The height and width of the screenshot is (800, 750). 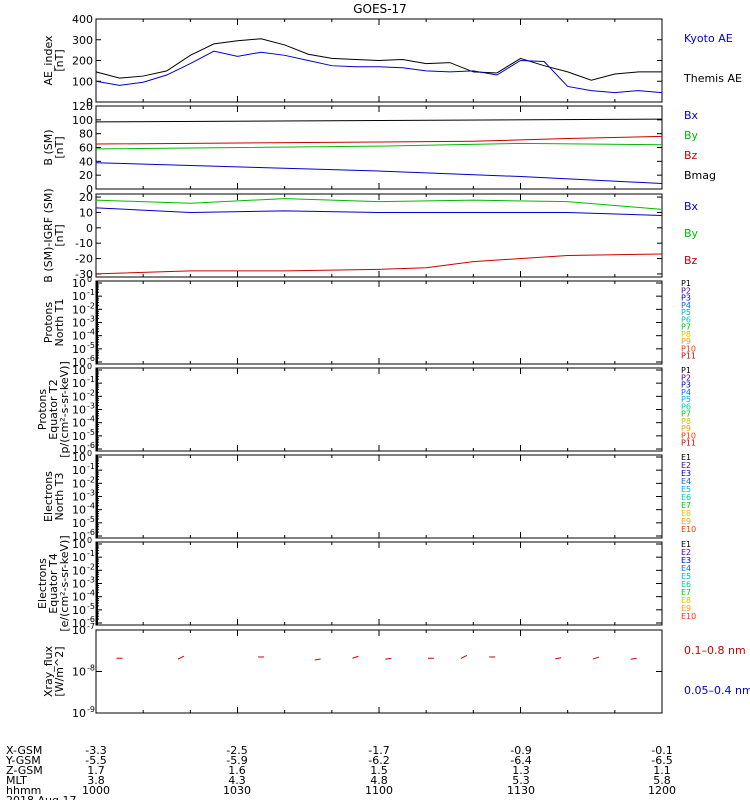 I want to click on series-line-by, so click(x=379, y=146).